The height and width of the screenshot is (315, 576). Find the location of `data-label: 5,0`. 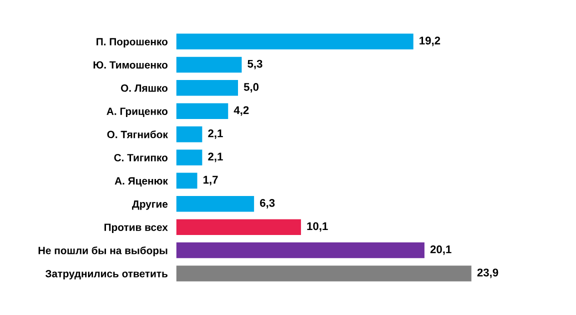

data-label: 5,0 is located at coordinates (251, 88).